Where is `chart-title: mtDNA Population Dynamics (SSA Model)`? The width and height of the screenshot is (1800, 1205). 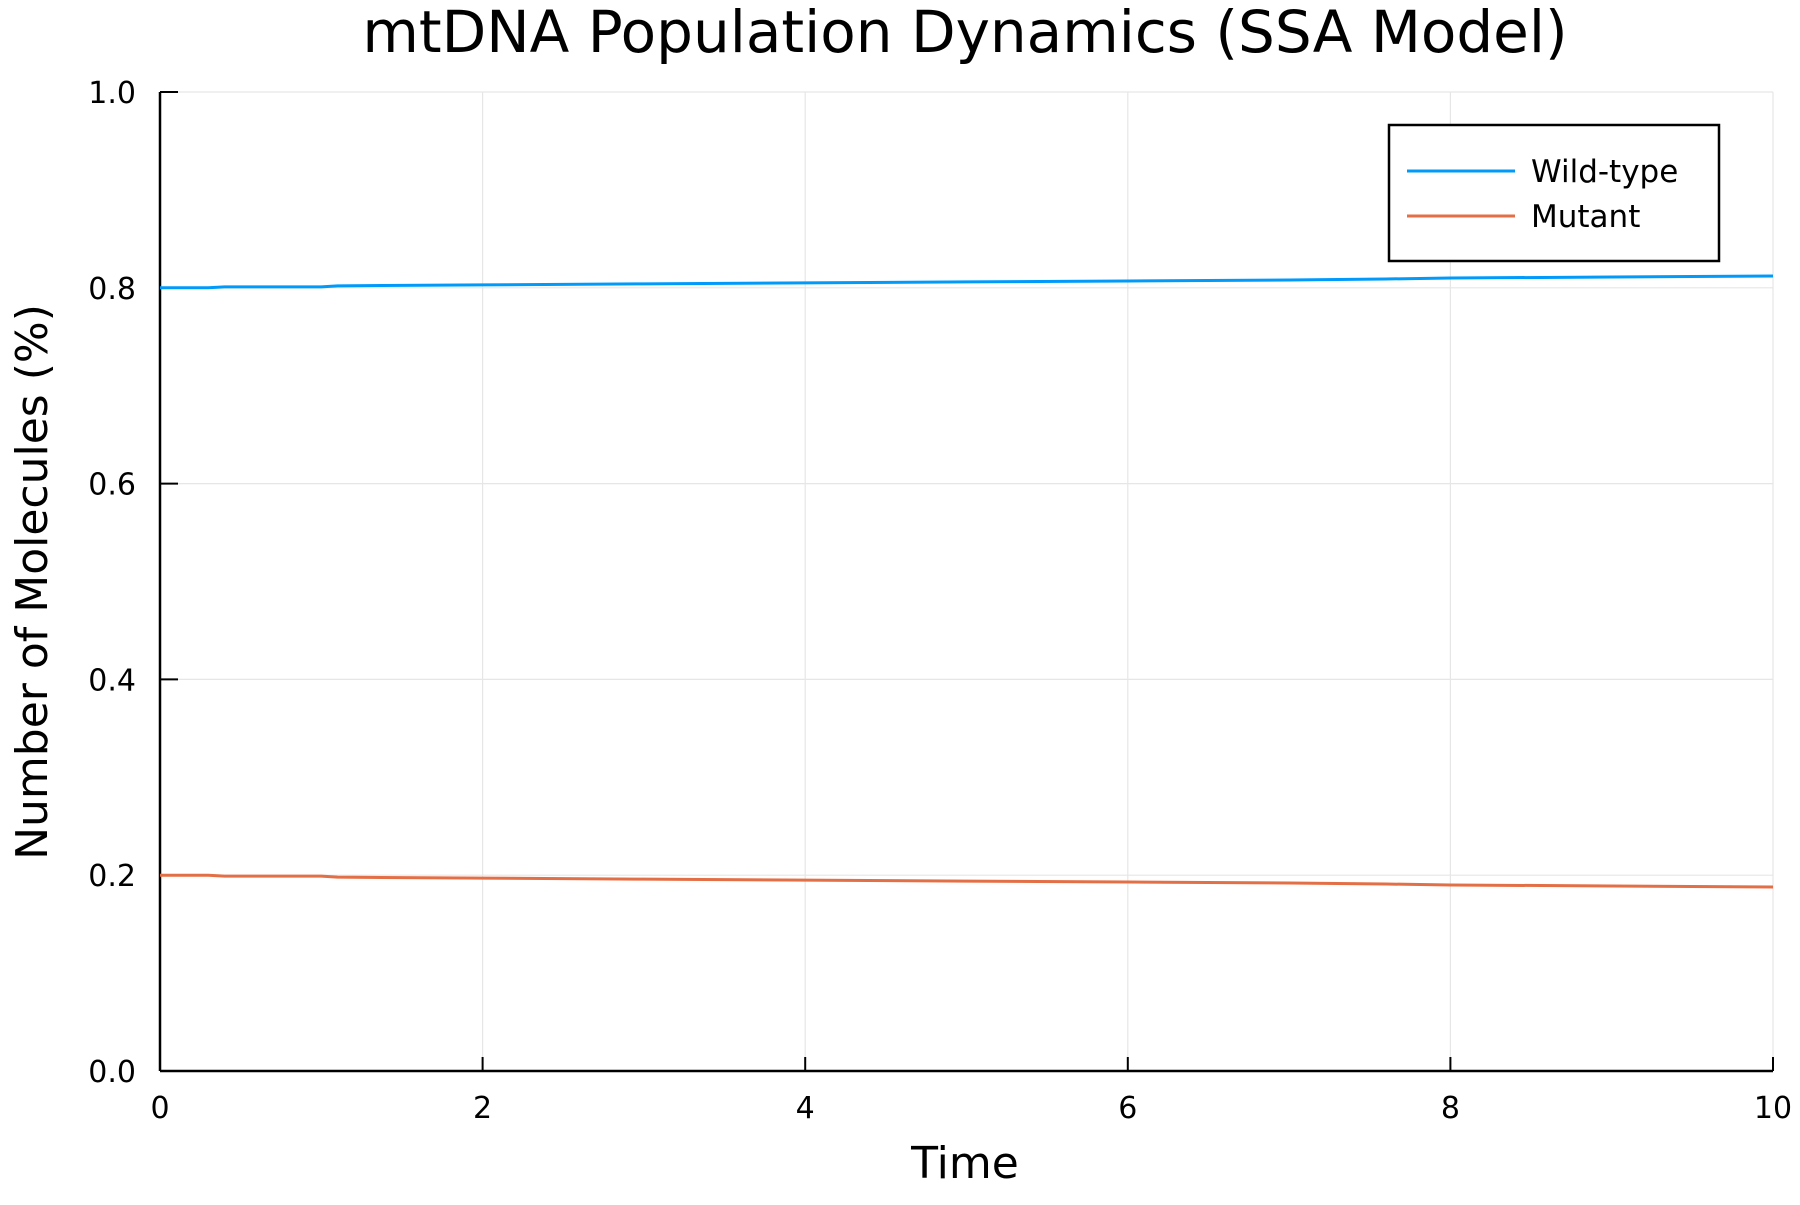
chart-title: mtDNA Population Dynamics (SSA Model) is located at coordinates (964, 33).